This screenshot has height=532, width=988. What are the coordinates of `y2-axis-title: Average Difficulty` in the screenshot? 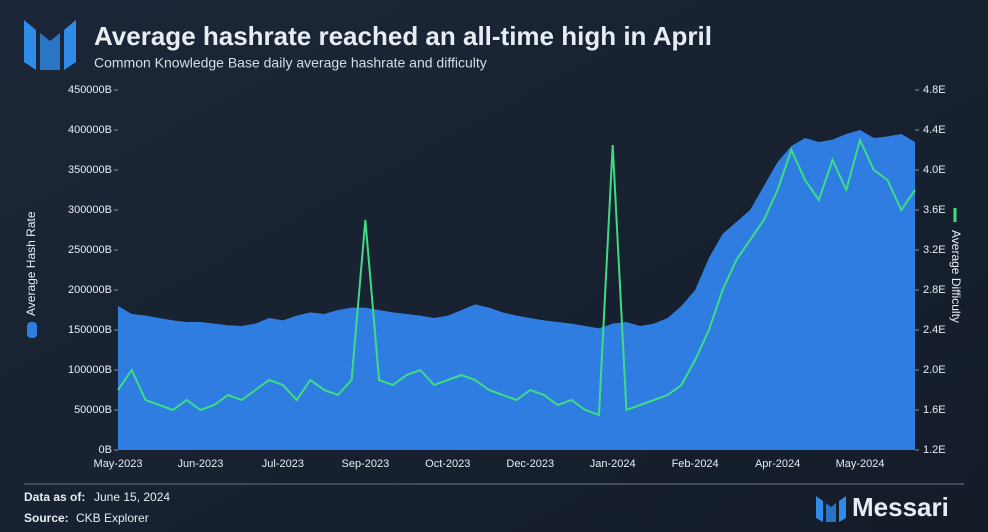 It's located at (956, 276).